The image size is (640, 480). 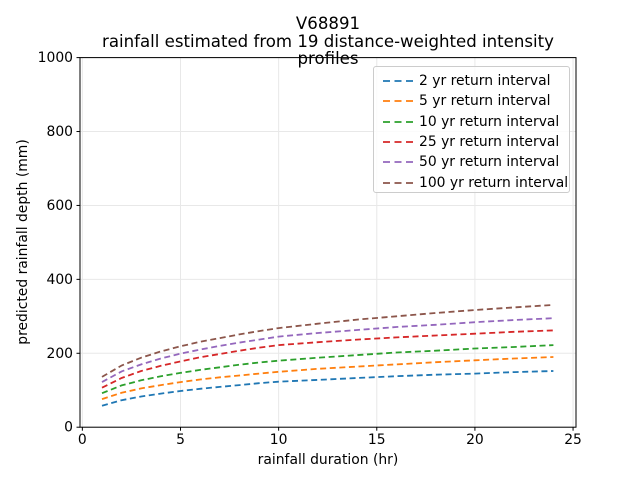 I want to click on y-tick-label: 400, so click(x=59, y=280).